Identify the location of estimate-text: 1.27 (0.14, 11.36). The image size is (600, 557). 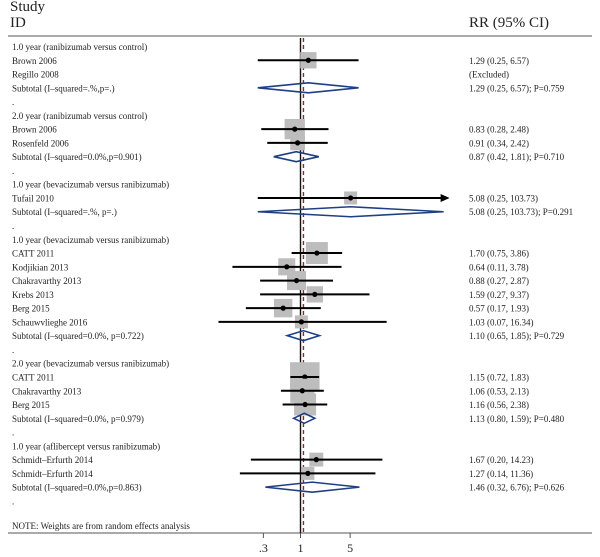
(501, 474).